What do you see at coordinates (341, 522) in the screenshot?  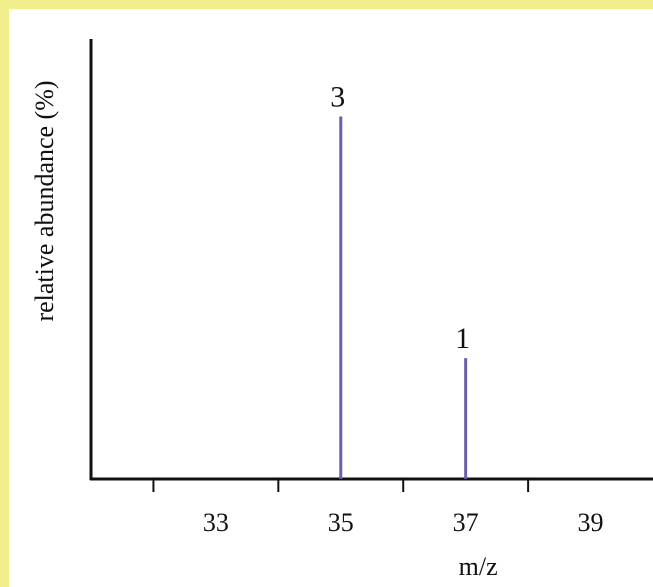 I see `x-tick-label: 35` at bounding box center [341, 522].